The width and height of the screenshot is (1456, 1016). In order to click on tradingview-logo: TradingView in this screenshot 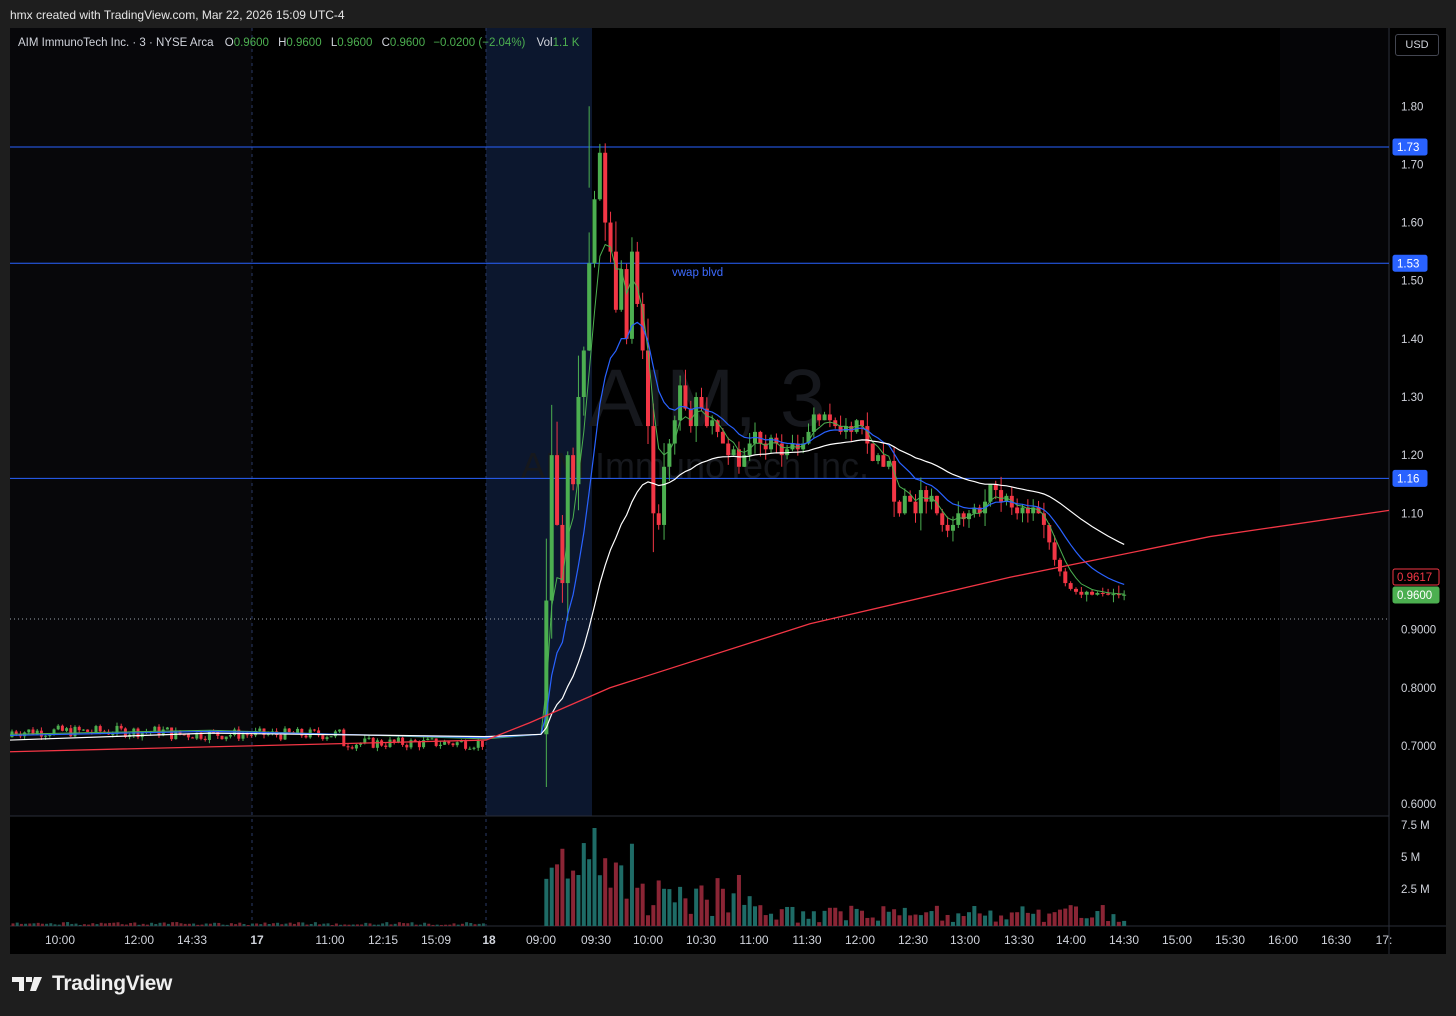, I will do `click(92, 984)`.